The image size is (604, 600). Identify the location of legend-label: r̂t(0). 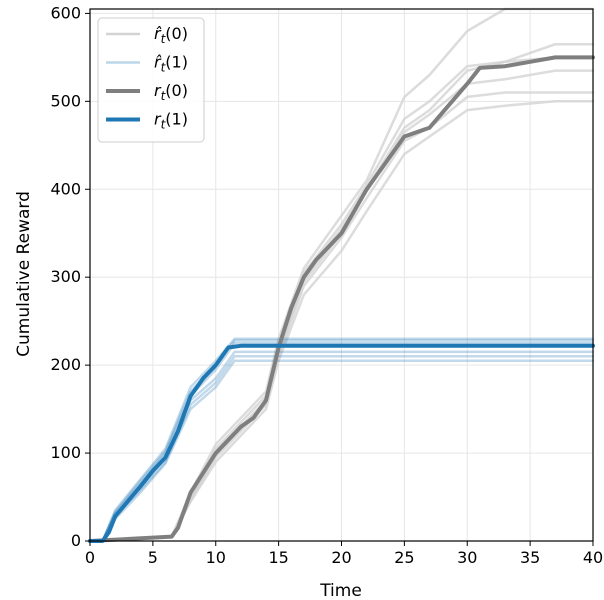
(171, 35).